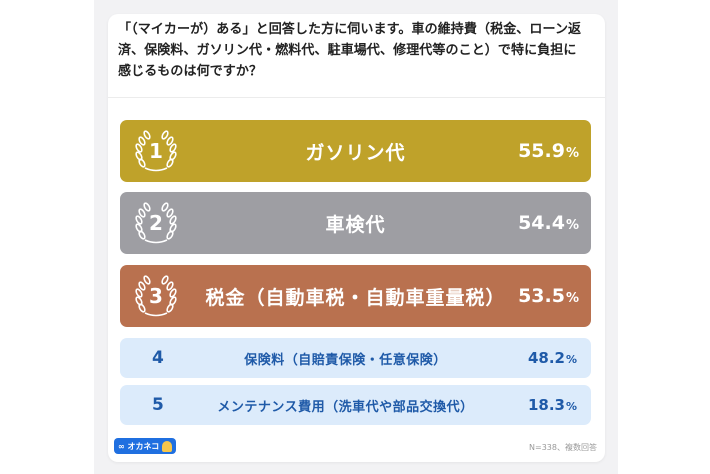 This screenshot has width=710, height=474. What do you see at coordinates (345, 407) in the screenshot?
I see `rank-5-label: メンテナンス費用（洗車代や部品交換代）` at bounding box center [345, 407].